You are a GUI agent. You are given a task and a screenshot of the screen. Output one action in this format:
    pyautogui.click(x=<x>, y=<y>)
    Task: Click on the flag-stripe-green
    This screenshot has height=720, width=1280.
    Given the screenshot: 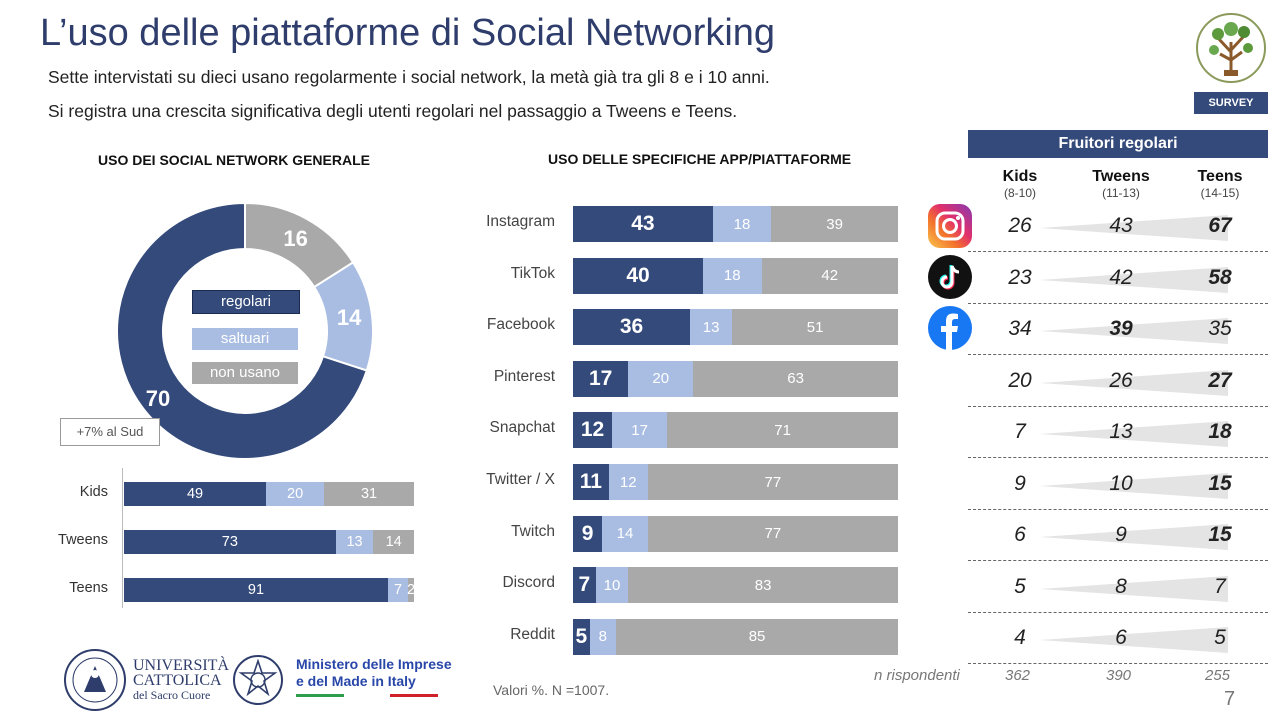 What is the action you would take?
    pyautogui.click(x=320, y=695)
    